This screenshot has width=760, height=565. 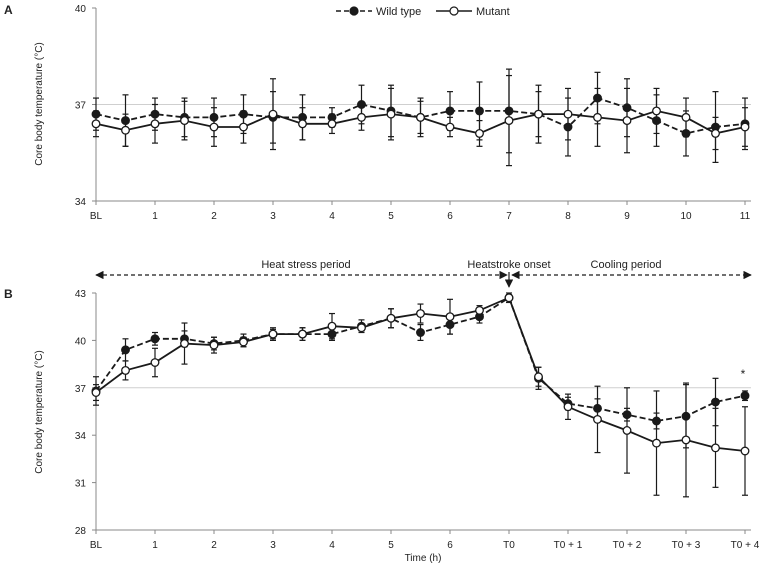 What do you see at coordinates (509, 216) in the screenshot?
I see `panel-a-x-tick-label: 7` at bounding box center [509, 216].